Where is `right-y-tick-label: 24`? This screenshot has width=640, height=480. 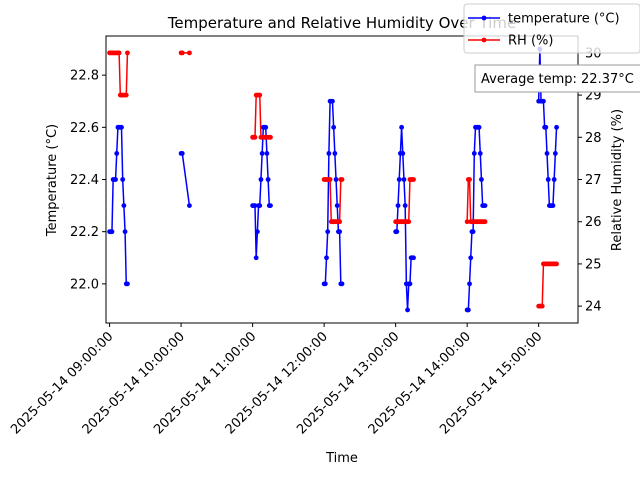 right-y-tick-label: 24 is located at coordinates (593, 307).